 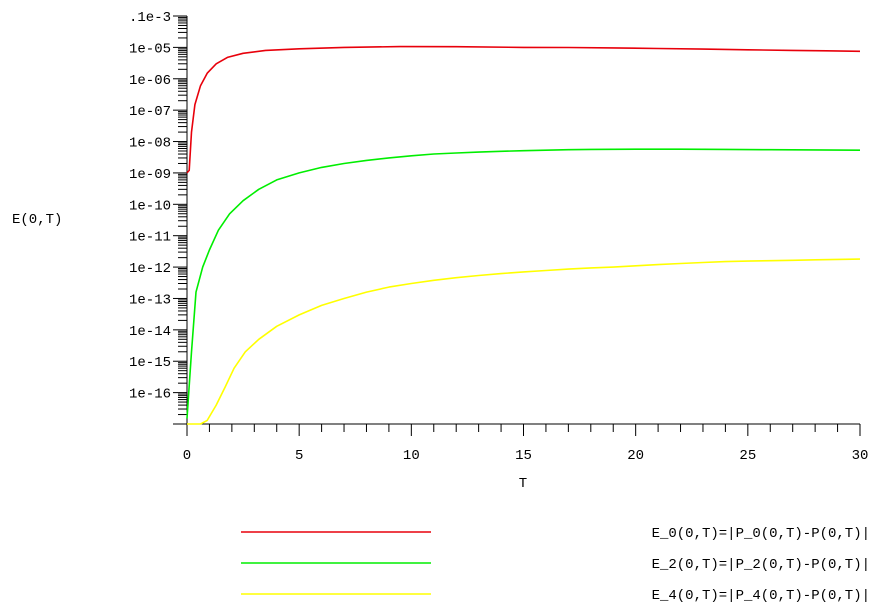 What do you see at coordinates (150, 49) in the screenshot?
I see `y-tick-label: 1e-05` at bounding box center [150, 49].